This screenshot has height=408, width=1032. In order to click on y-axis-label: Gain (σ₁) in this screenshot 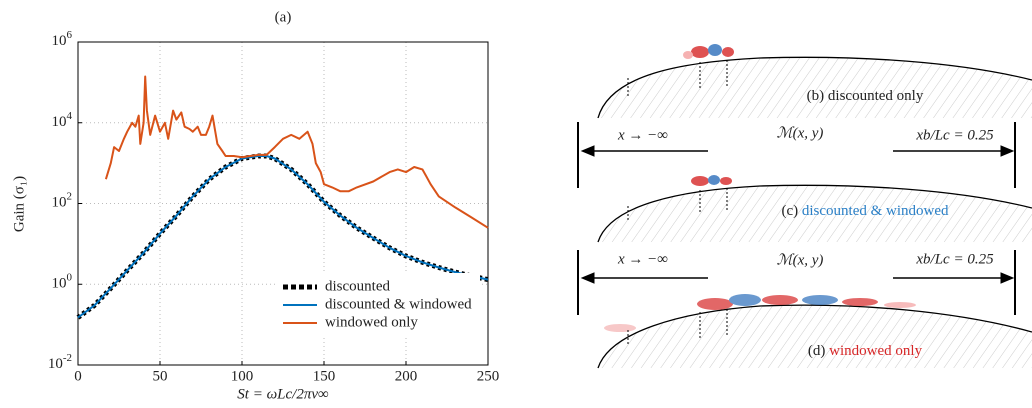, I will do `click(19, 204)`.